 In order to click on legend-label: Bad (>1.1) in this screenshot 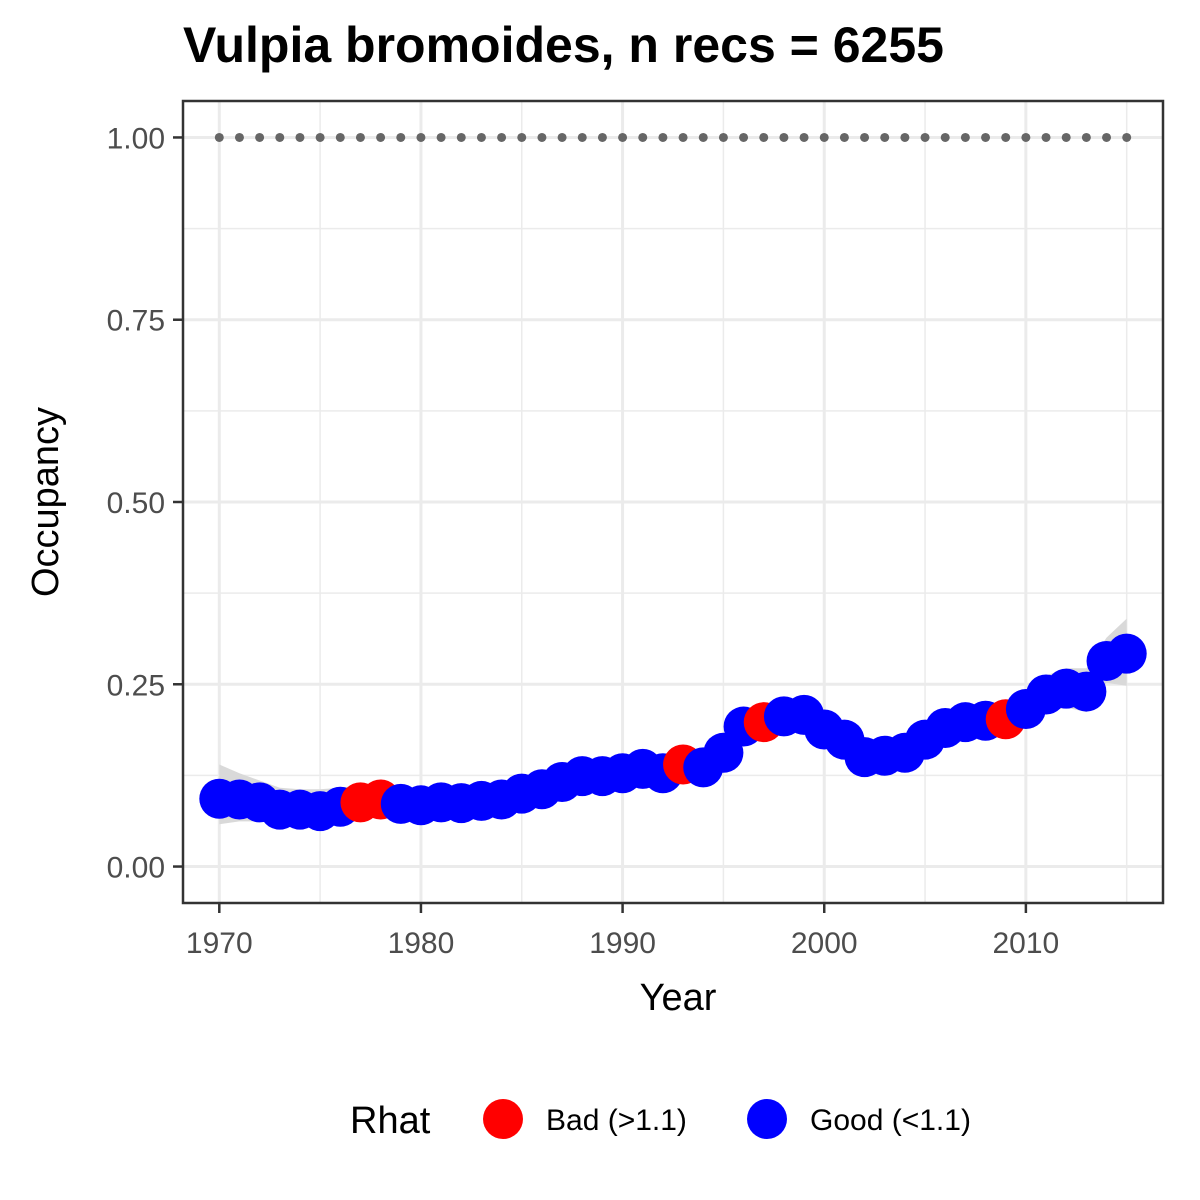, I will do `click(616, 1120)`.